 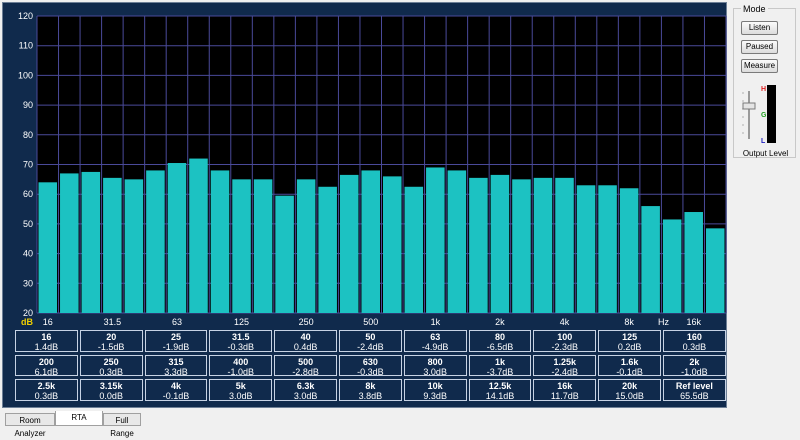 I want to click on output-level-label: Output Level, so click(x=765, y=153).